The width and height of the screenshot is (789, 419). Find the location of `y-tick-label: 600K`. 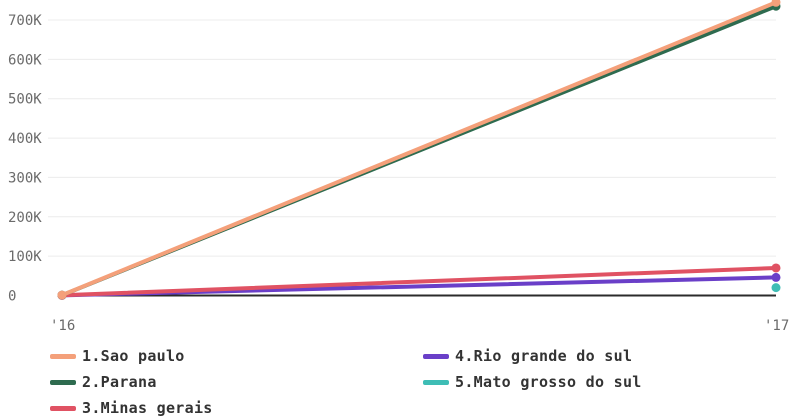

y-tick-label: 600K is located at coordinates (25, 60).